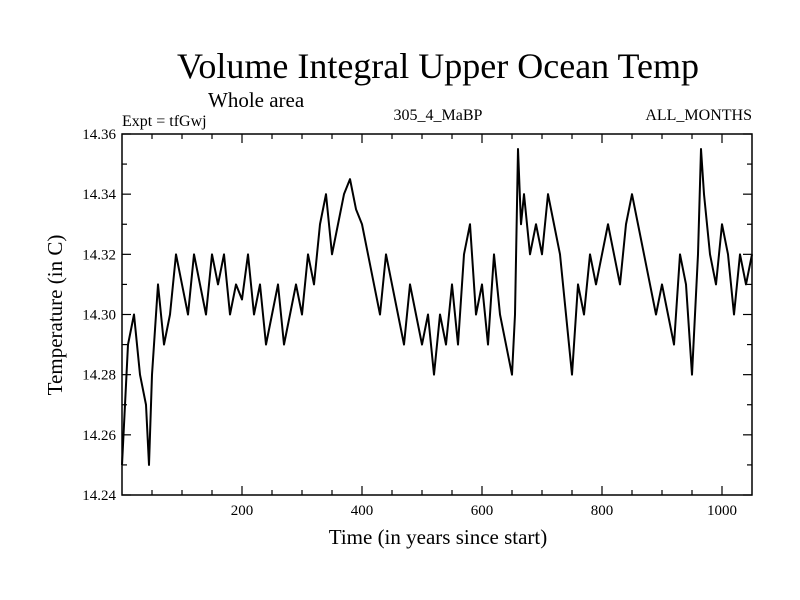 The height and width of the screenshot is (600, 800). Describe the element at coordinates (438, 66) in the screenshot. I see `chart-title: Volume Integral Upper Ocean Temp` at that location.